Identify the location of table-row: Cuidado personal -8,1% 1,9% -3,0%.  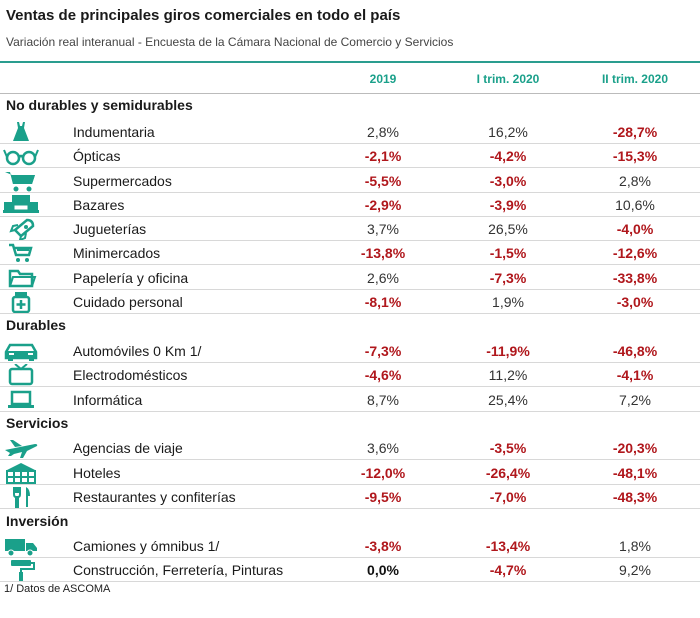
(350, 302).